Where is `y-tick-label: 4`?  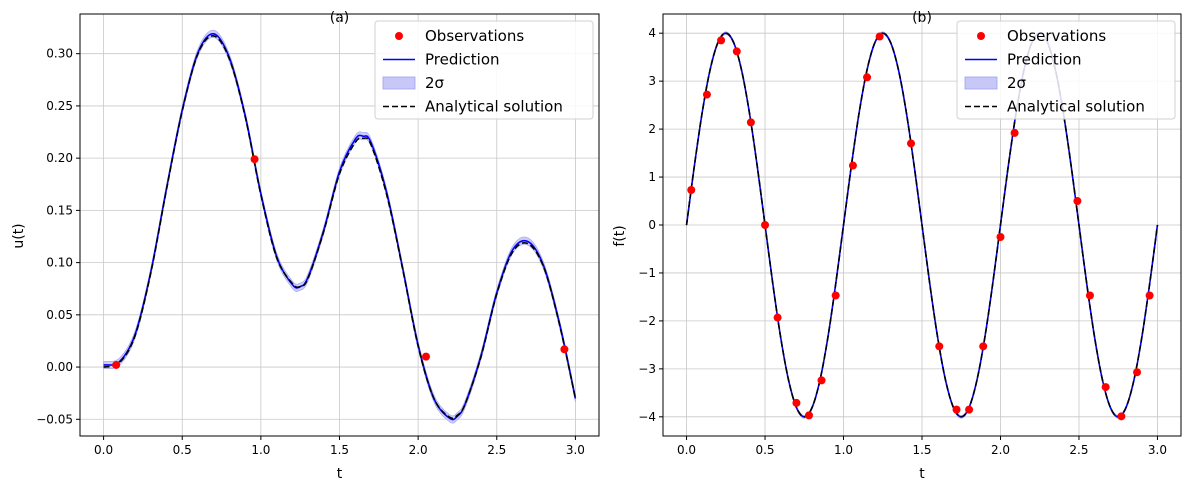
y-tick-label: 4 is located at coordinates (652, 33).